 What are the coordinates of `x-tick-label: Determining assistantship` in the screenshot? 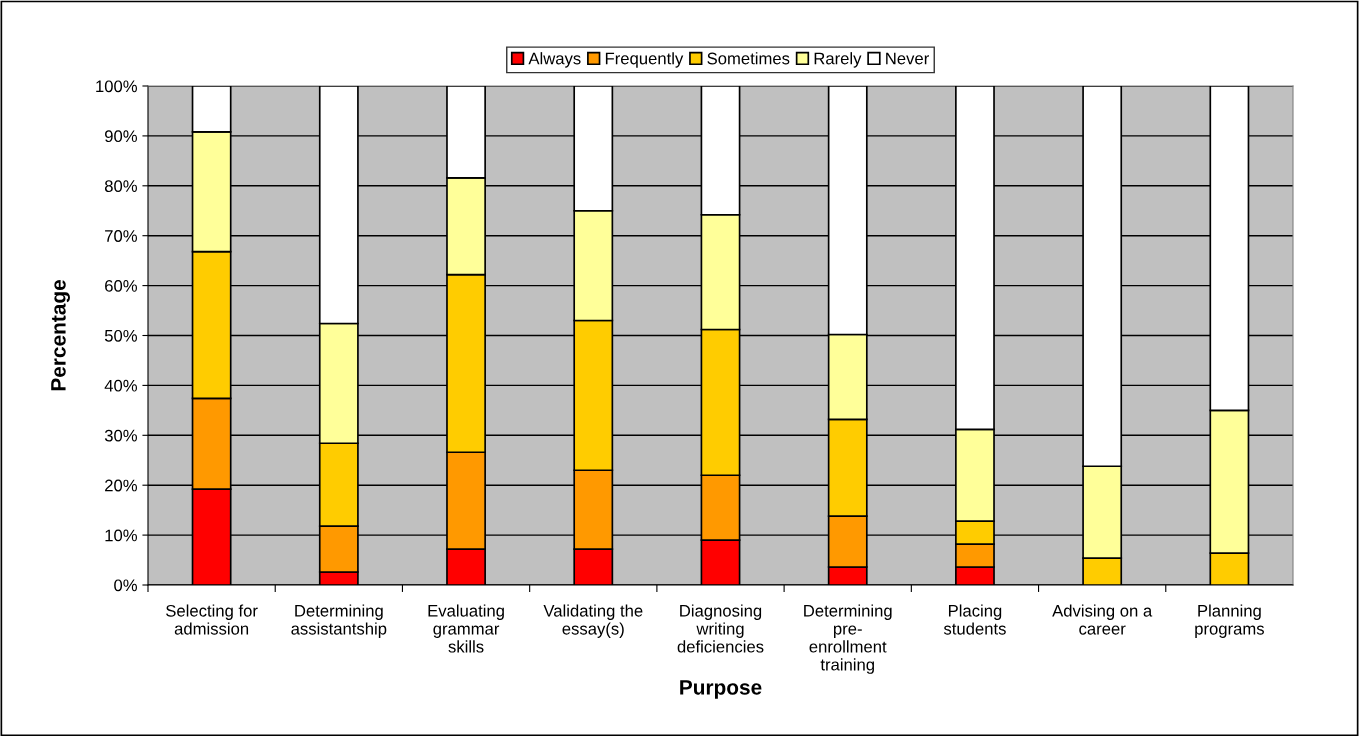 It's located at (339, 621).